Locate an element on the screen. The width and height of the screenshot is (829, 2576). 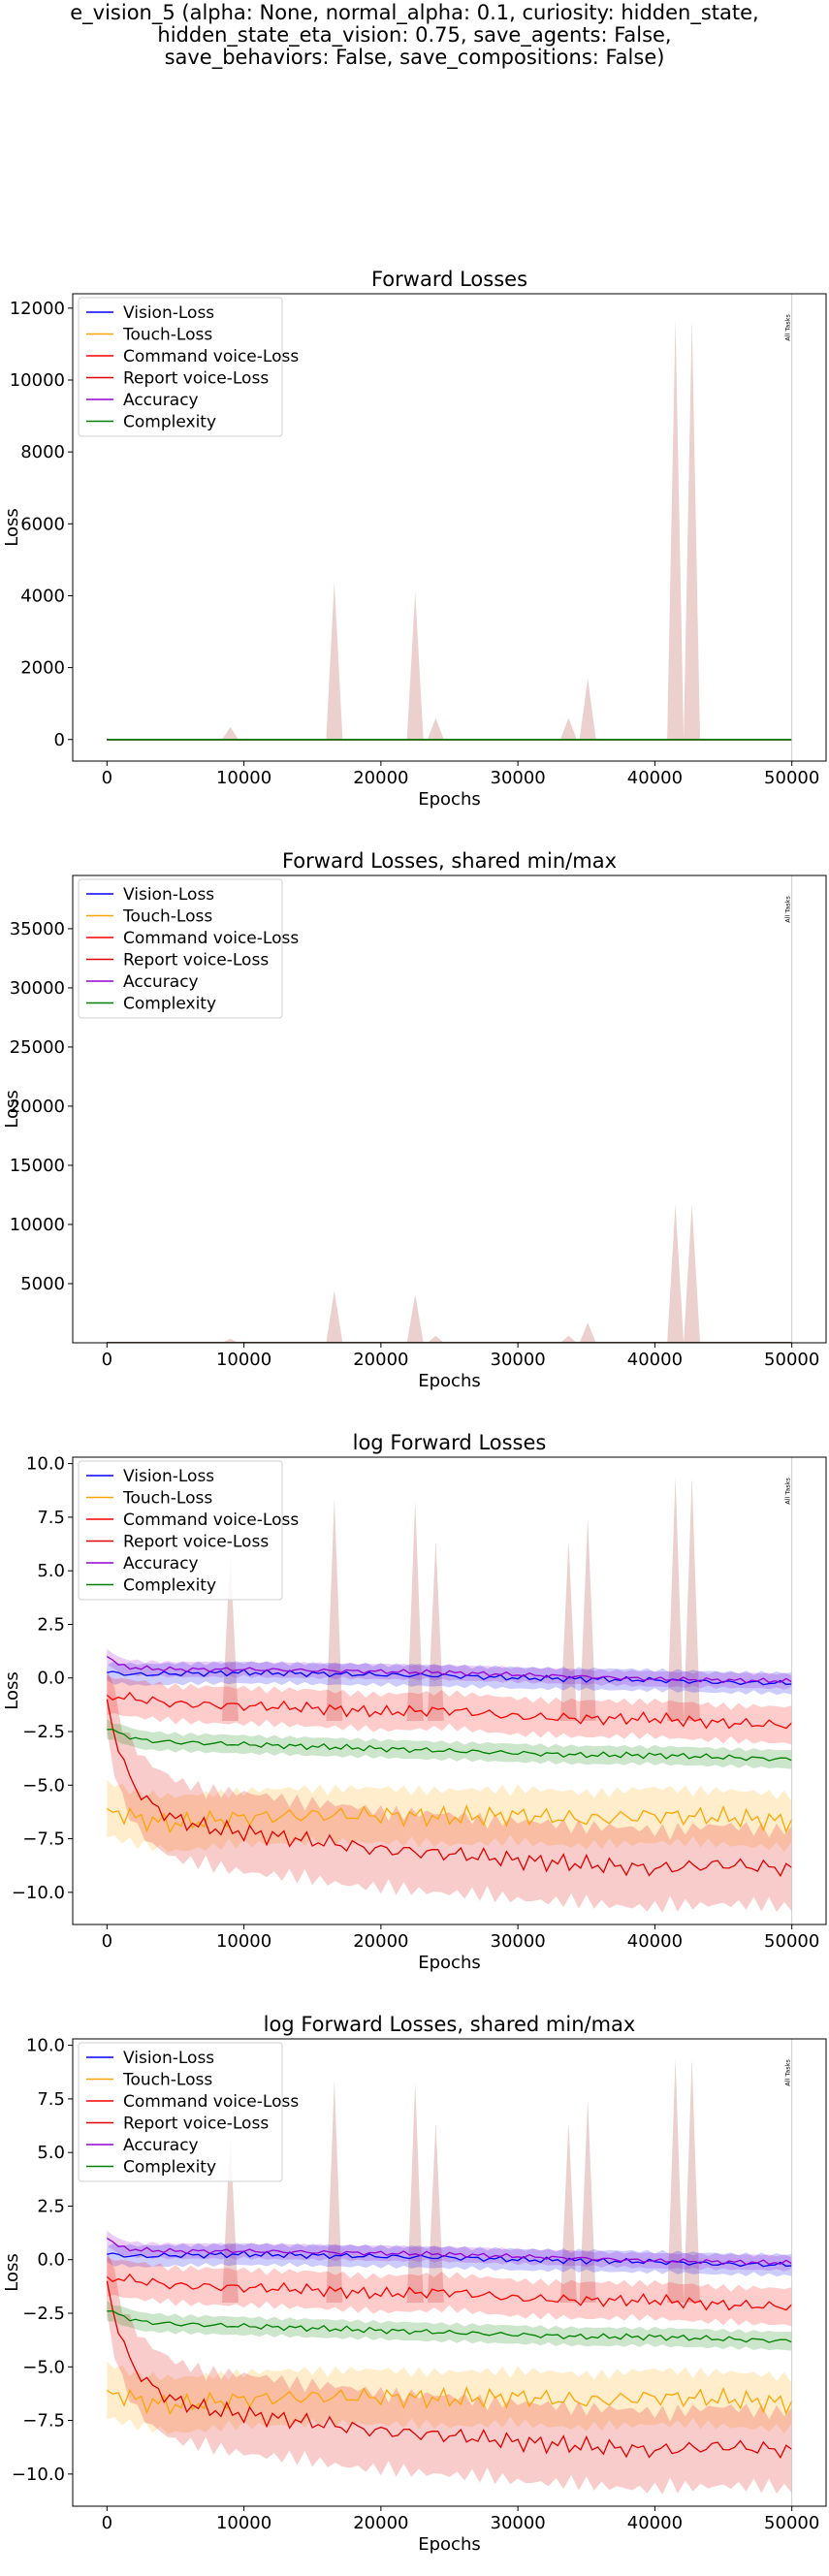
chart-title: log Forward Losses, shared min/max is located at coordinates (450, 2025).